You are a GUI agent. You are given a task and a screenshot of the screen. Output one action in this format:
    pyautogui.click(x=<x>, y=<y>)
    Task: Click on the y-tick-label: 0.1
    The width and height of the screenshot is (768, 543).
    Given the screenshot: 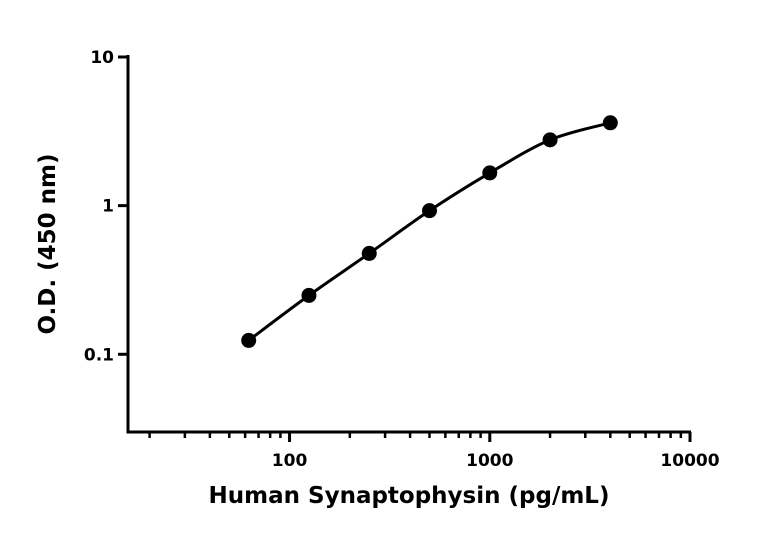 What is the action you would take?
    pyautogui.click(x=99, y=355)
    